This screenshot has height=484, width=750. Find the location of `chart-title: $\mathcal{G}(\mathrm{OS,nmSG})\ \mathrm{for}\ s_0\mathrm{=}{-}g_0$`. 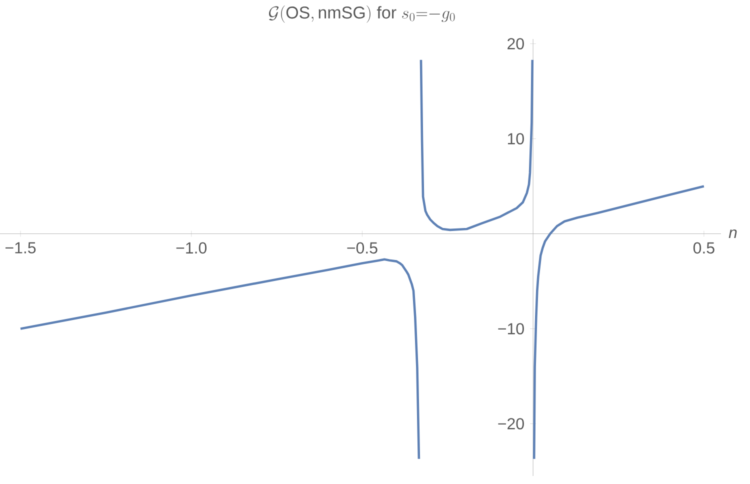

chart-title: $\mathcal{G}(\mathrm{OS,nmSG})\ \mathrm{for}\ s_0\mathrm{=}{-}g_0$ is located at coordinates (361, 14).